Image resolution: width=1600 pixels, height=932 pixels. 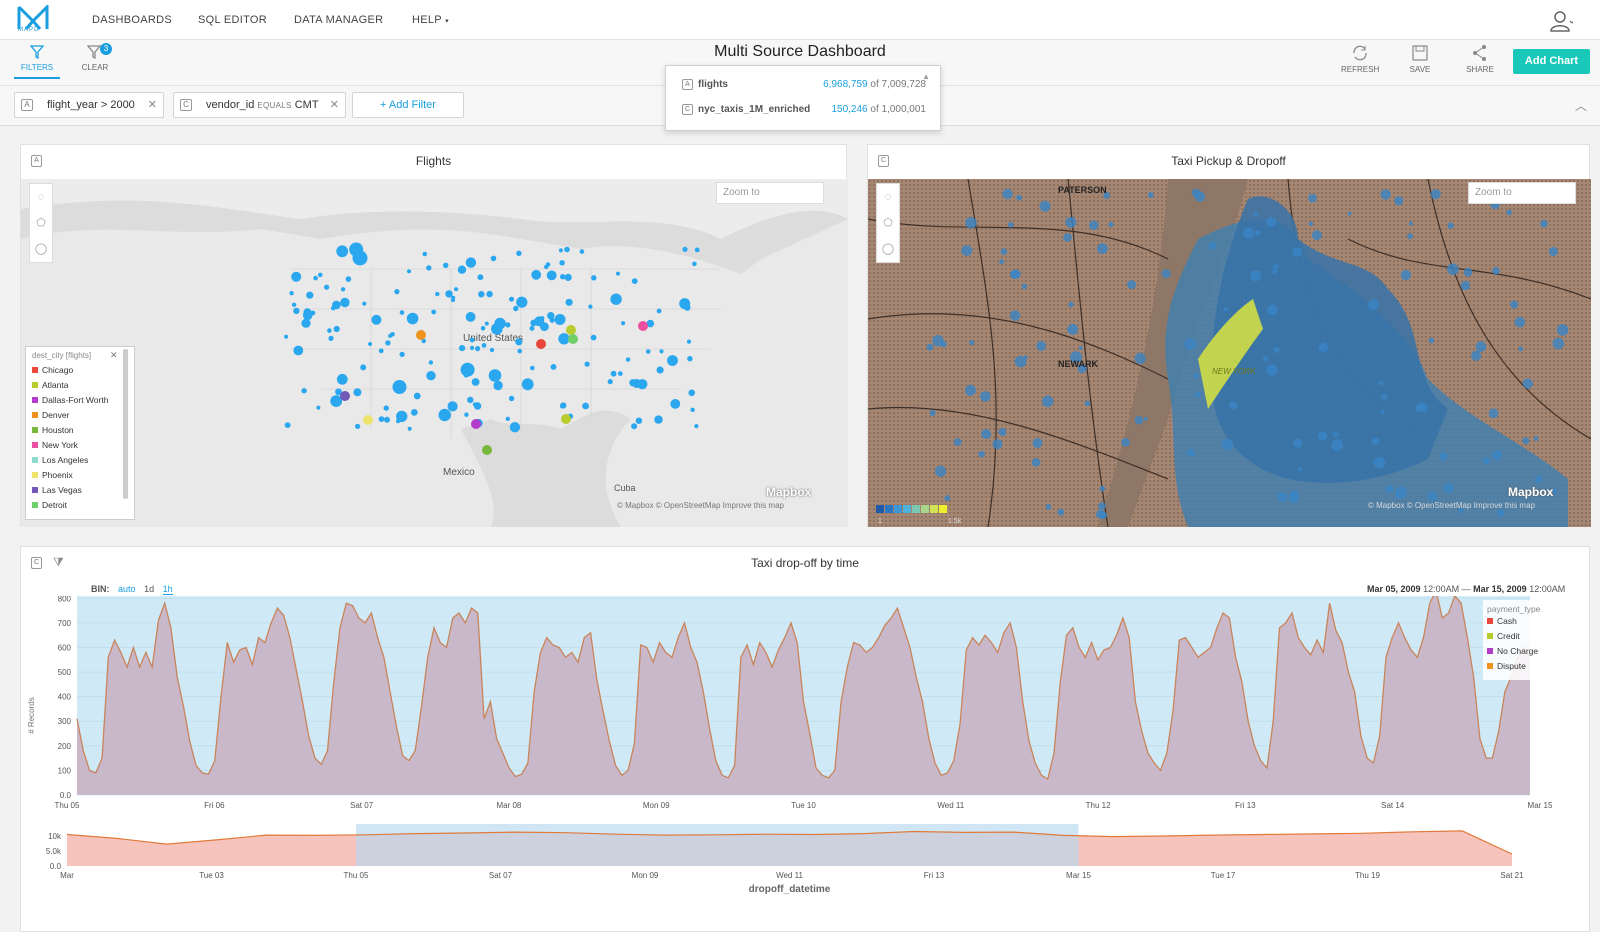 I want to click on y-tick-label: 800, so click(x=65, y=599).